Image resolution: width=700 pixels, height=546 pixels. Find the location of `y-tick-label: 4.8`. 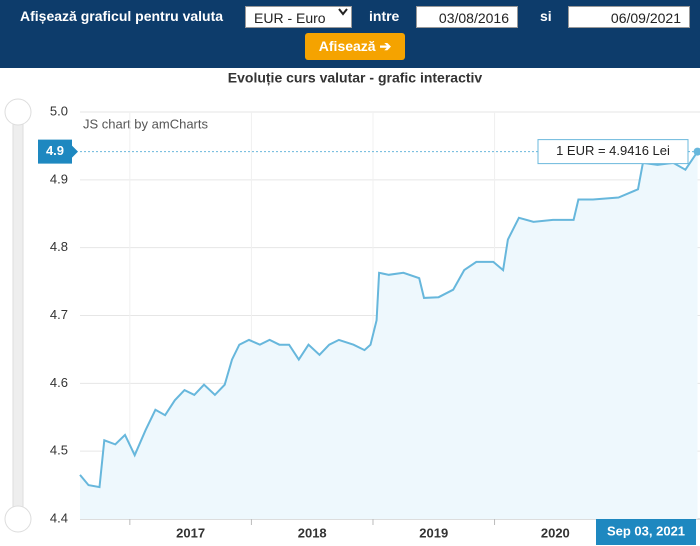

y-tick-label: 4.8 is located at coordinates (59, 246).